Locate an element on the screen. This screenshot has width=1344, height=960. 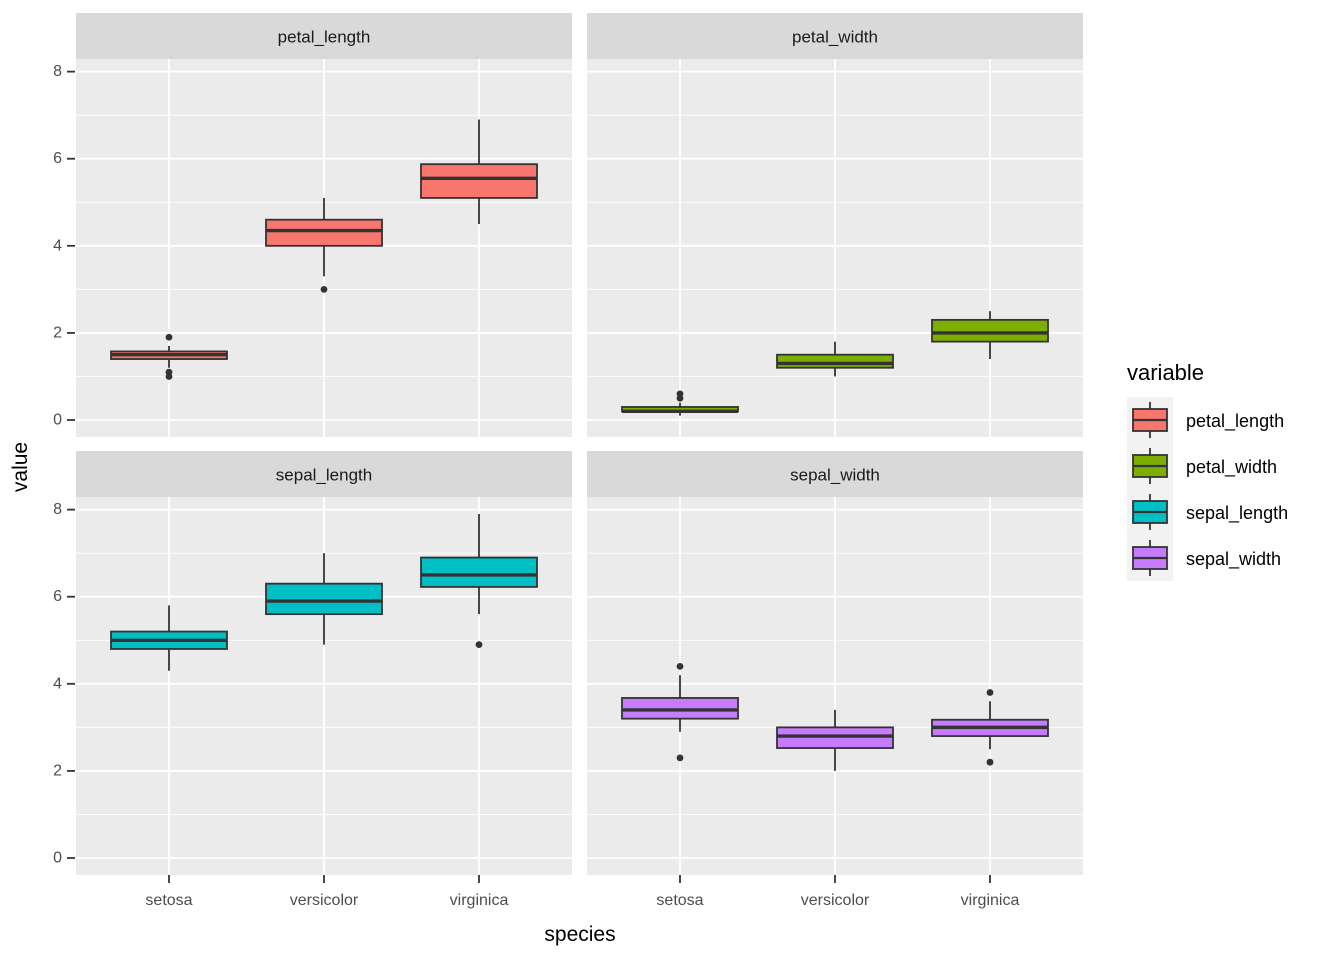
facet-strip-sepal_length is located at coordinates (324, 474).